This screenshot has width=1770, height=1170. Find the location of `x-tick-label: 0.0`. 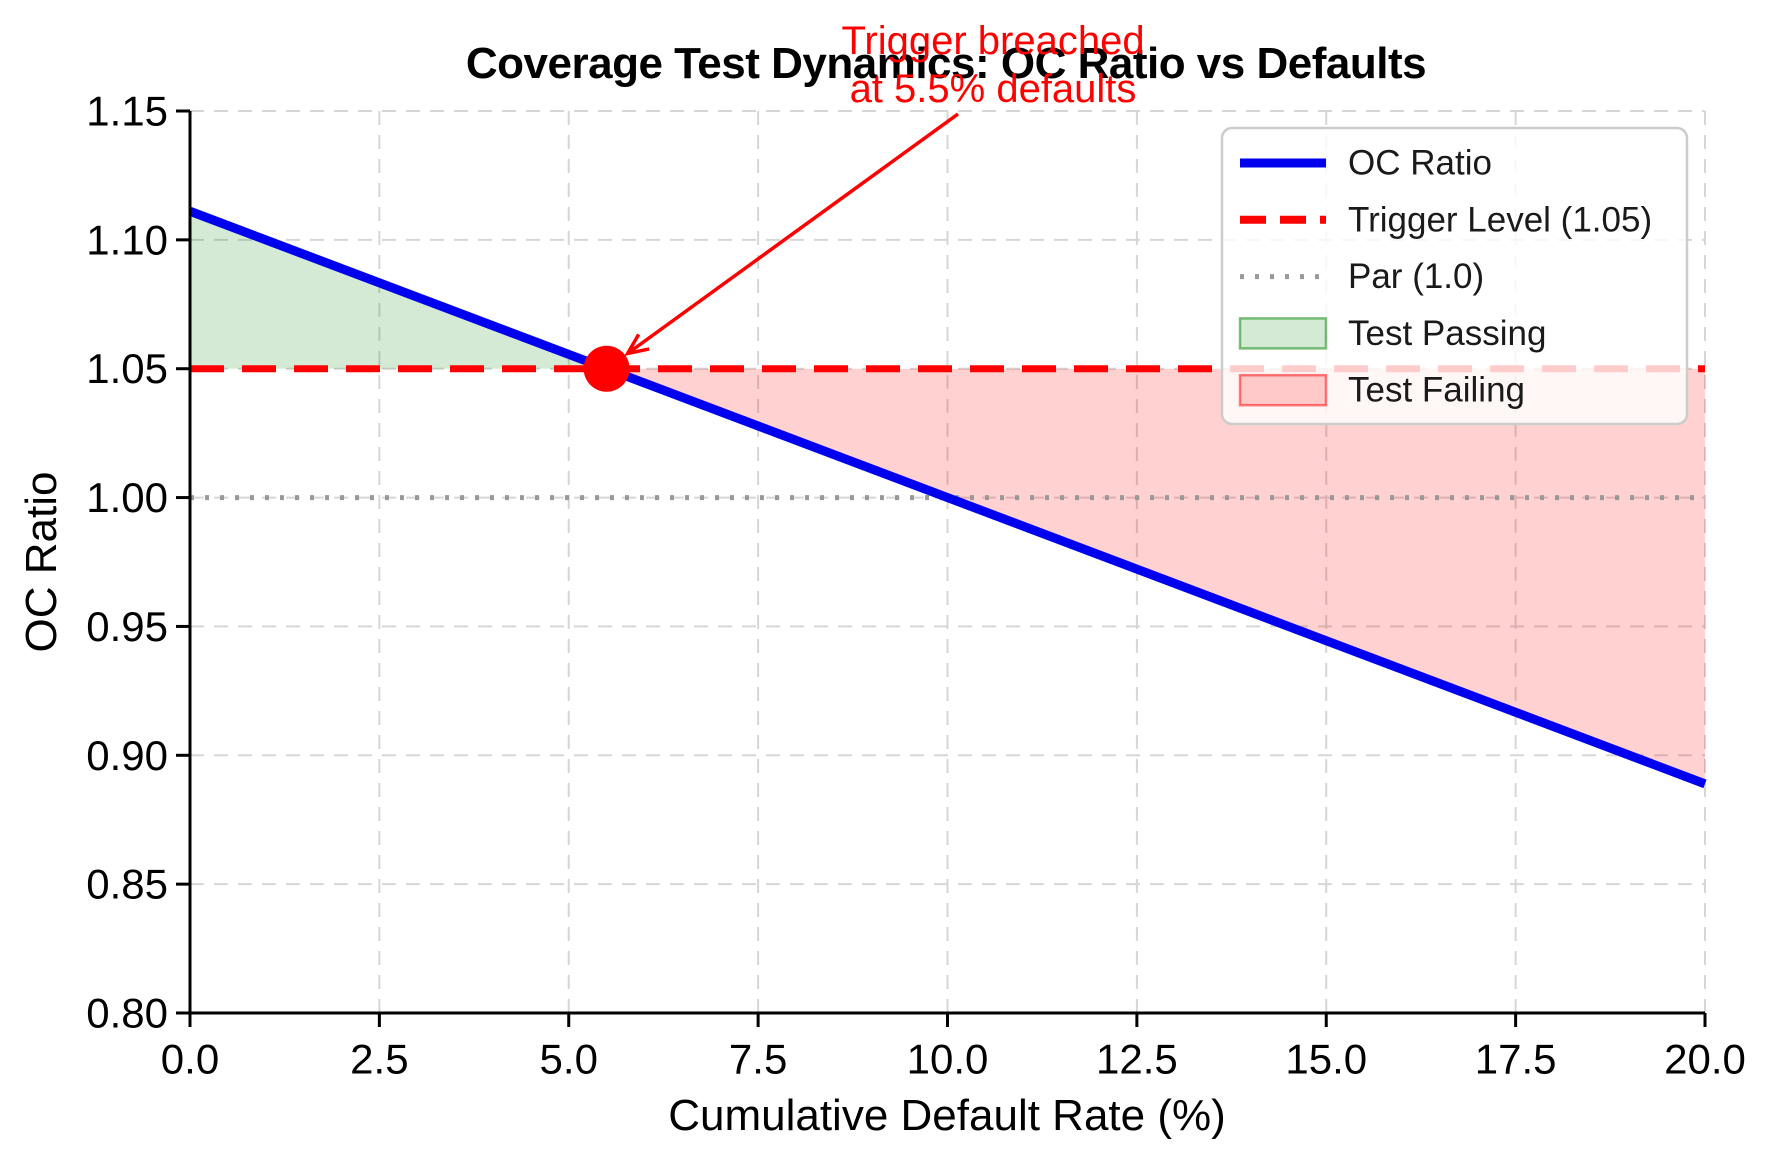

x-tick-label: 0.0 is located at coordinates (190, 1058).